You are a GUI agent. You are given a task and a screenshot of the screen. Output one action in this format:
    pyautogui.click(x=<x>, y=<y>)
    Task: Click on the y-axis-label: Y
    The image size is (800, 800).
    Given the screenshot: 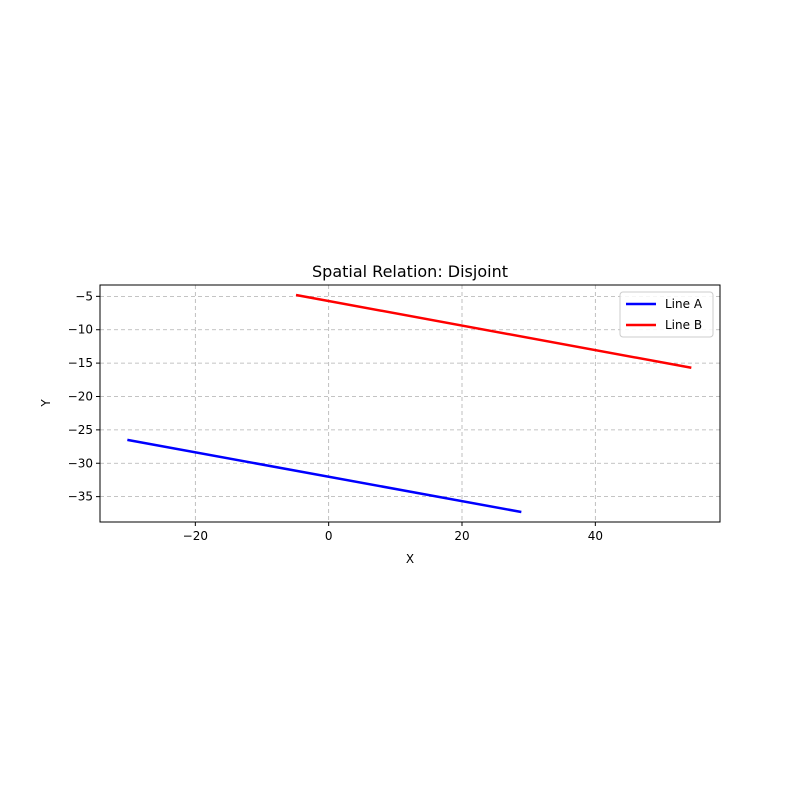 What is the action you would take?
    pyautogui.click(x=46, y=403)
    